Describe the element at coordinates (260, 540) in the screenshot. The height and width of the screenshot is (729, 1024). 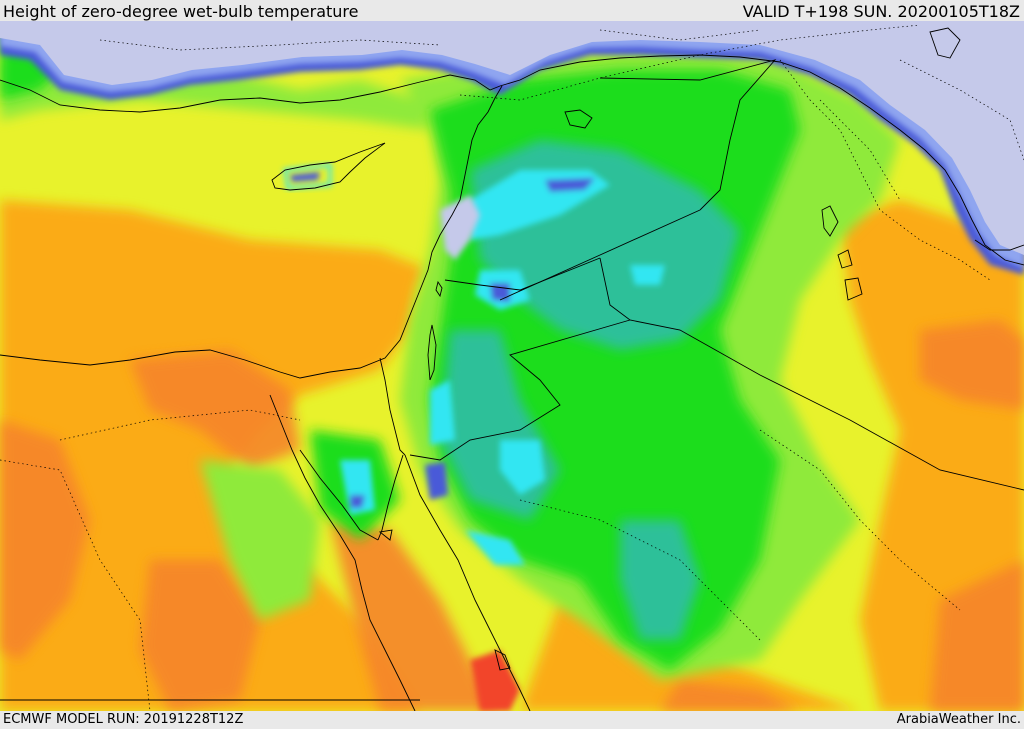
I see `band-light-green-egypt` at that location.